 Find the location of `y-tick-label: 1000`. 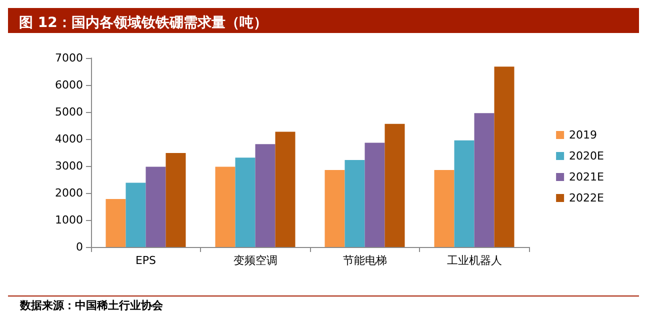

y-tick-label: 1000 is located at coordinates (69, 220).